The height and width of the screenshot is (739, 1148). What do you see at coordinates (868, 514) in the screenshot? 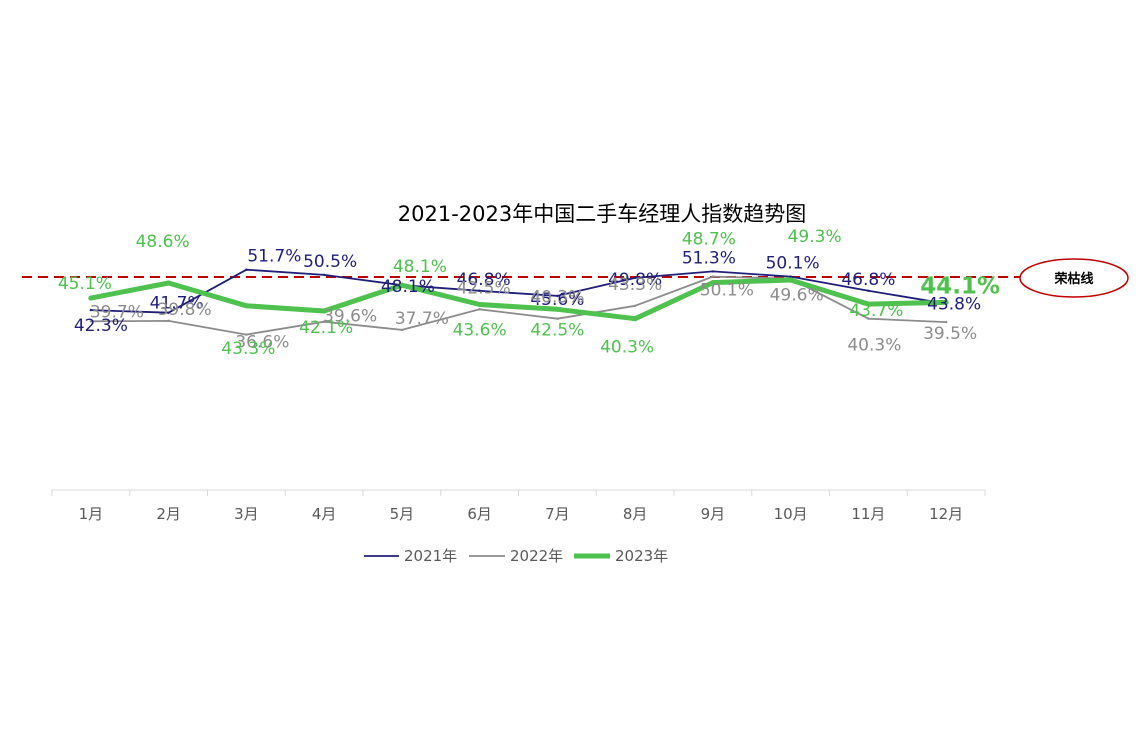
I see `x-tick-label: 11月` at bounding box center [868, 514].